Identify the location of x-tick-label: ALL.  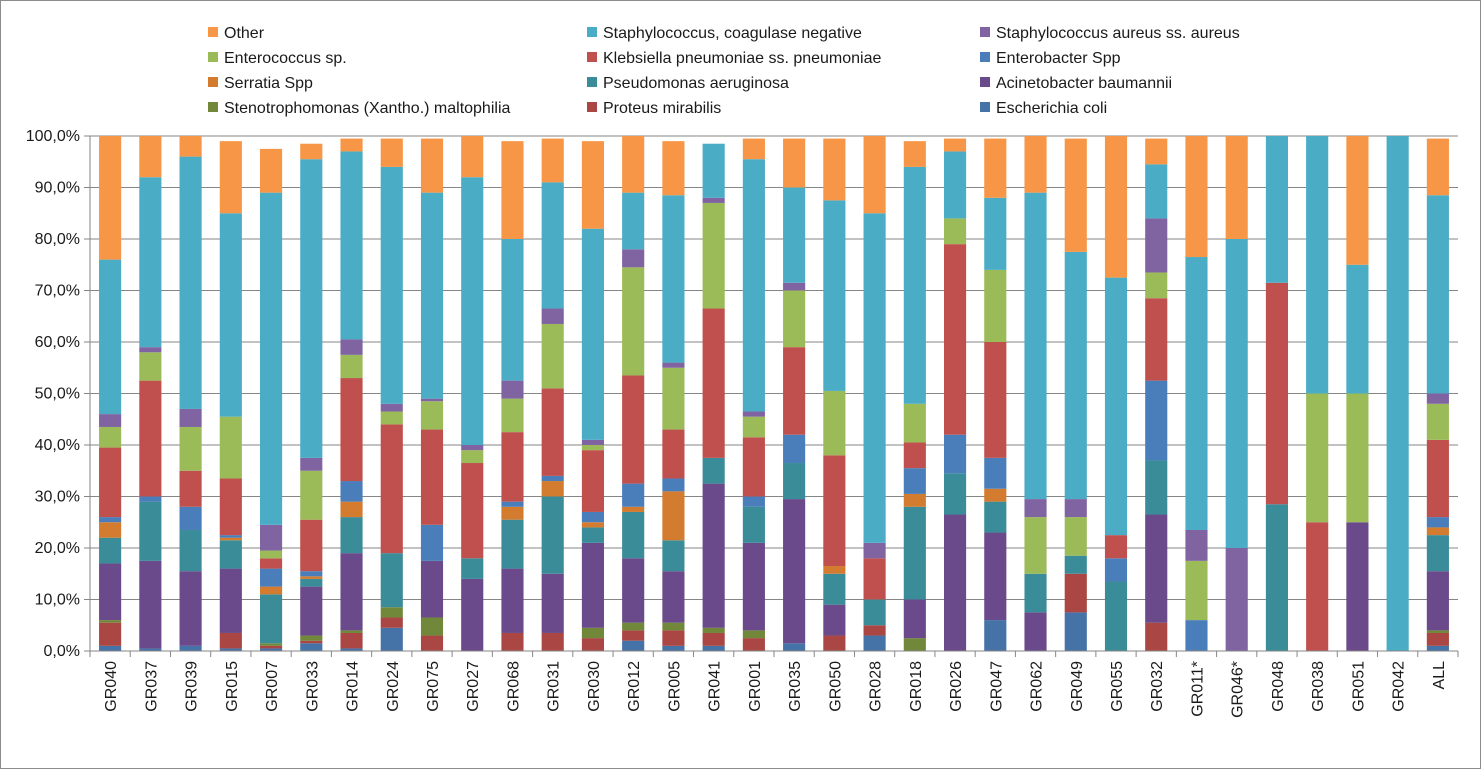
(1439, 675).